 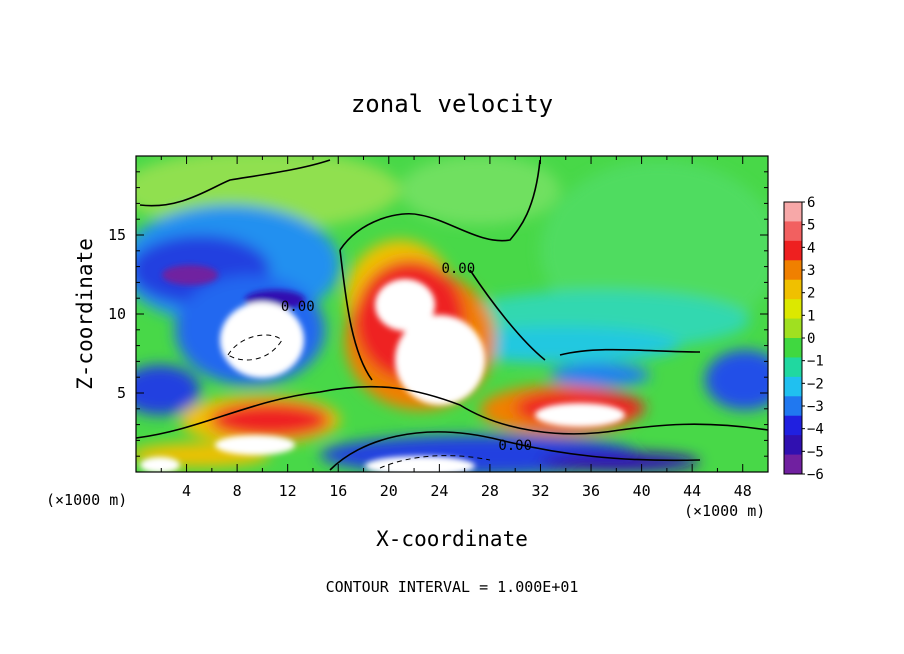 I want to click on colorbar-label: −2, so click(x=815, y=384).